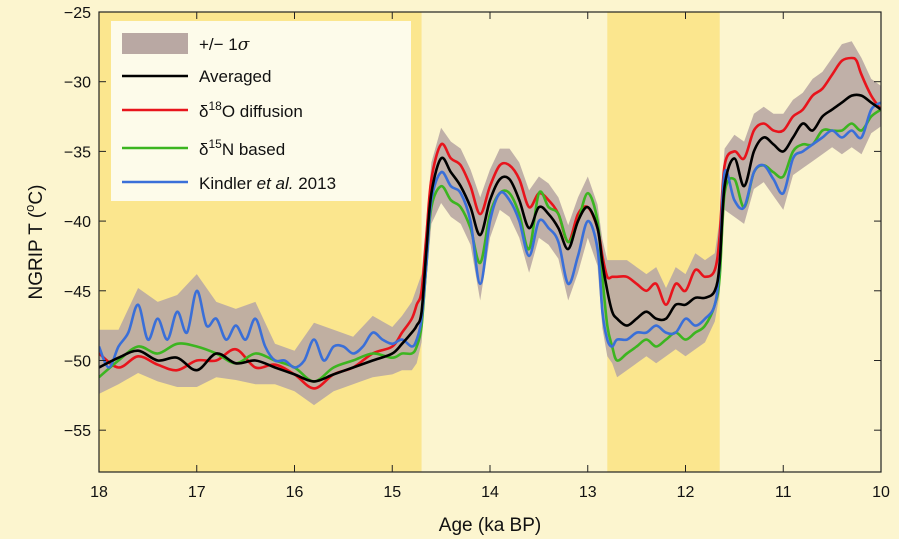 This screenshot has width=899, height=539. What do you see at coordinates (99, 492) in the screenshot?
I see `x-tick-label: 18` at bounding box center [99, 492].